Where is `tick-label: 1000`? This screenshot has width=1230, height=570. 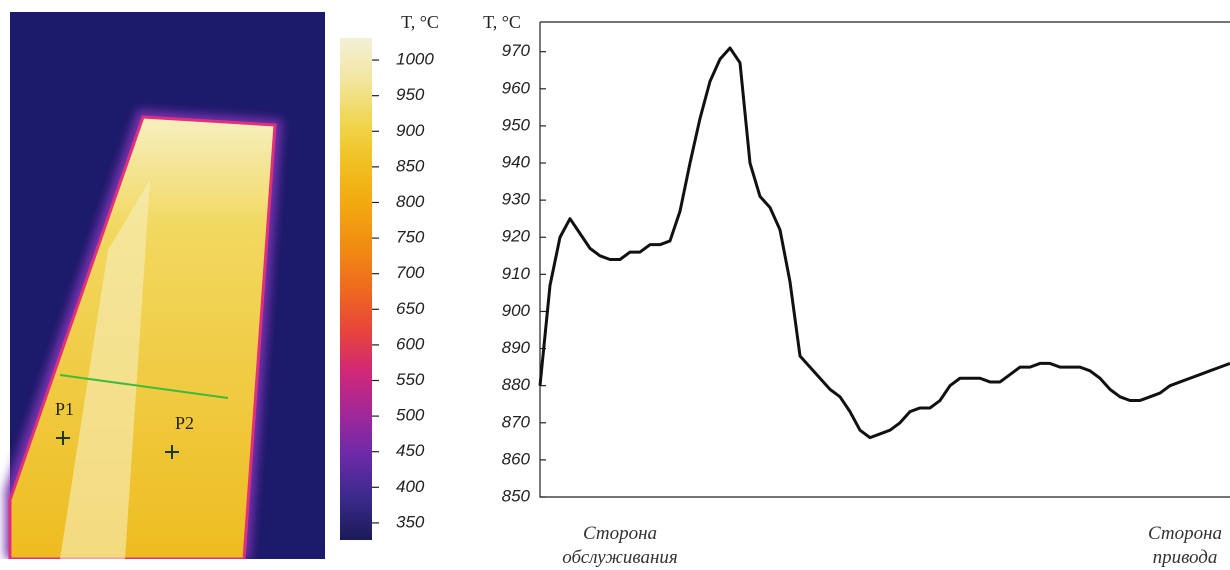 tick-label: 1000 is located at coordinates (415, 59).